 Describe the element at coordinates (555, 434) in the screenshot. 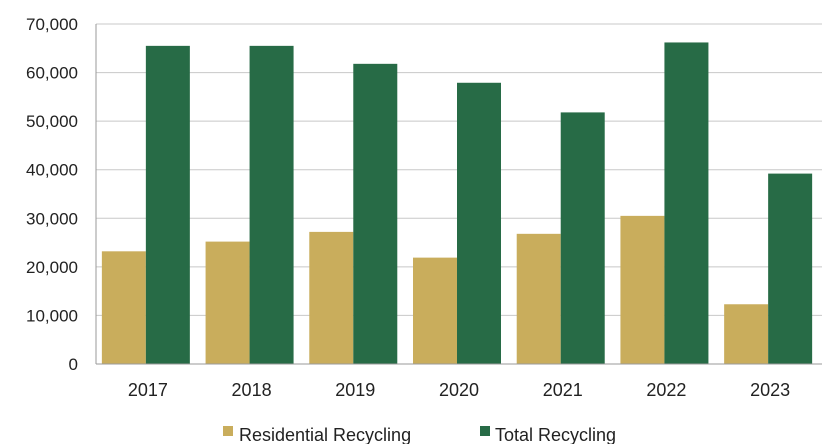

I see `legend-total-recycling-label: Total Recycling` at that location.